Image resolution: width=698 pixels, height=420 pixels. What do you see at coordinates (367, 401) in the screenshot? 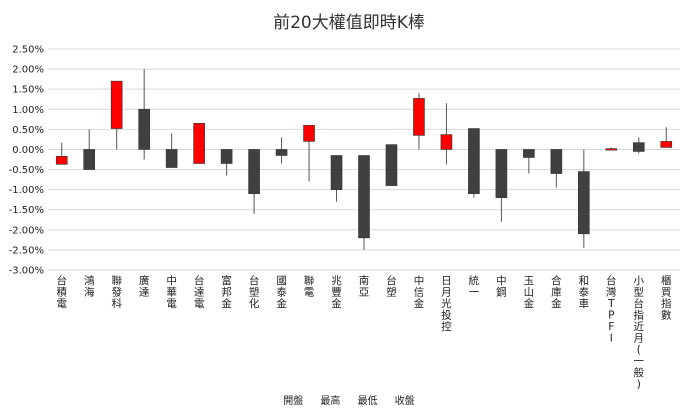
I see `legend-low: 最低` at bounding box center [367, 401].